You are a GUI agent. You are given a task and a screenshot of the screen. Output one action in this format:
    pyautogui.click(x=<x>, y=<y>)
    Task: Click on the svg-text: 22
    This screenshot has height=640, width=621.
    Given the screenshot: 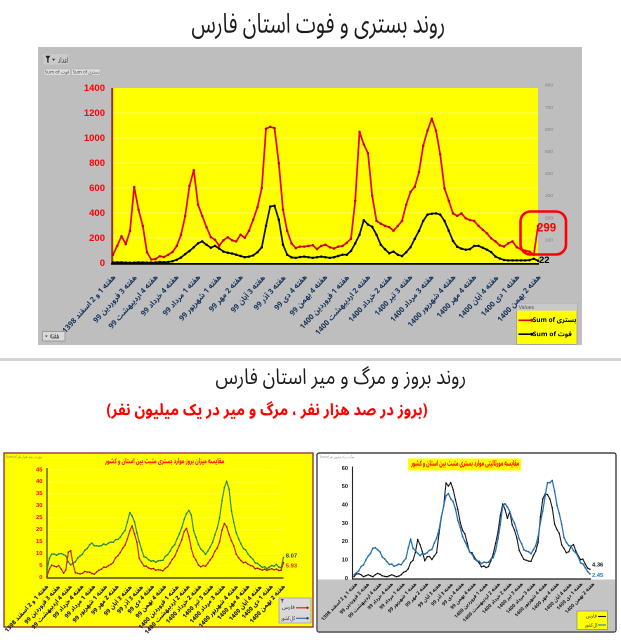 What is the action you would take?
    pyautogui.click(x=544, y=260)
    